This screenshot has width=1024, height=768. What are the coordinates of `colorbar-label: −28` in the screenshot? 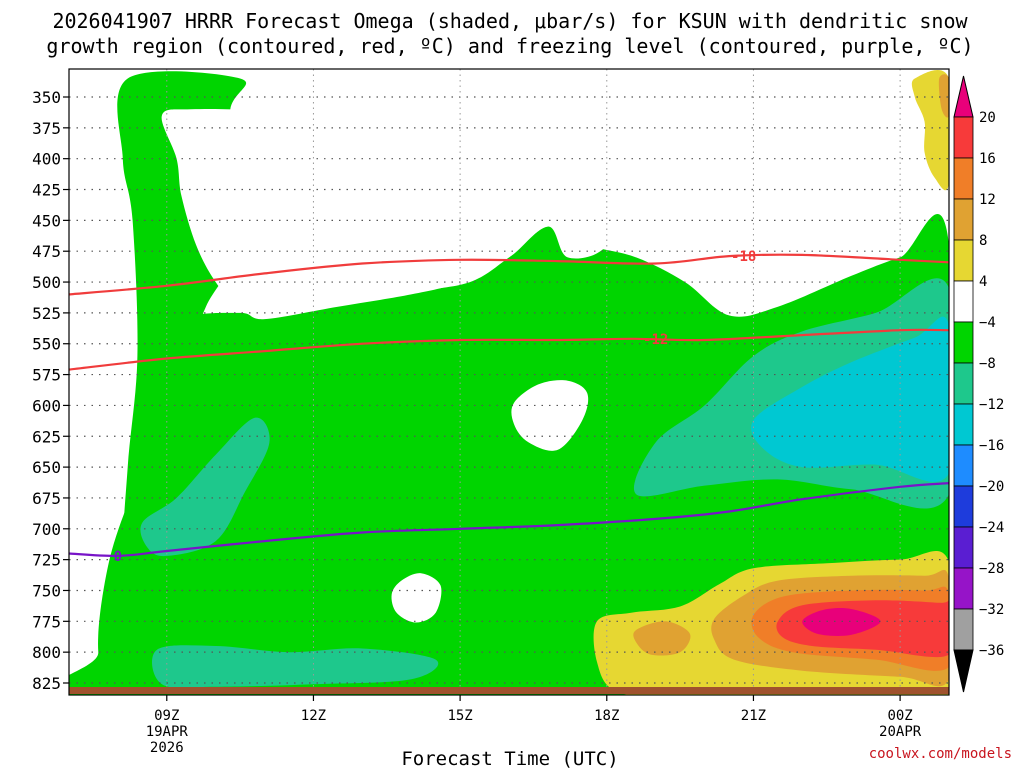 It's located at (991, 569).